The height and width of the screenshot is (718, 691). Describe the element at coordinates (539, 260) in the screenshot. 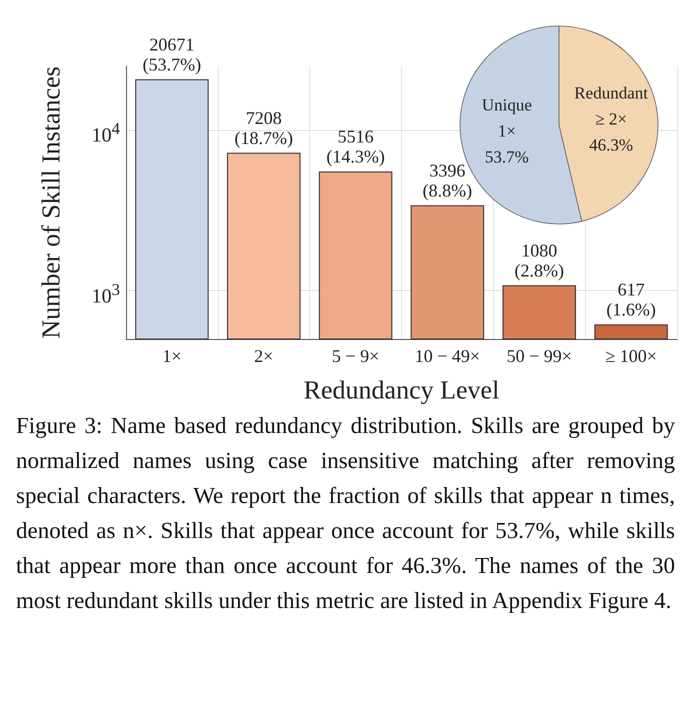

I see `data-label: 1080 (2.8%)` at that location.